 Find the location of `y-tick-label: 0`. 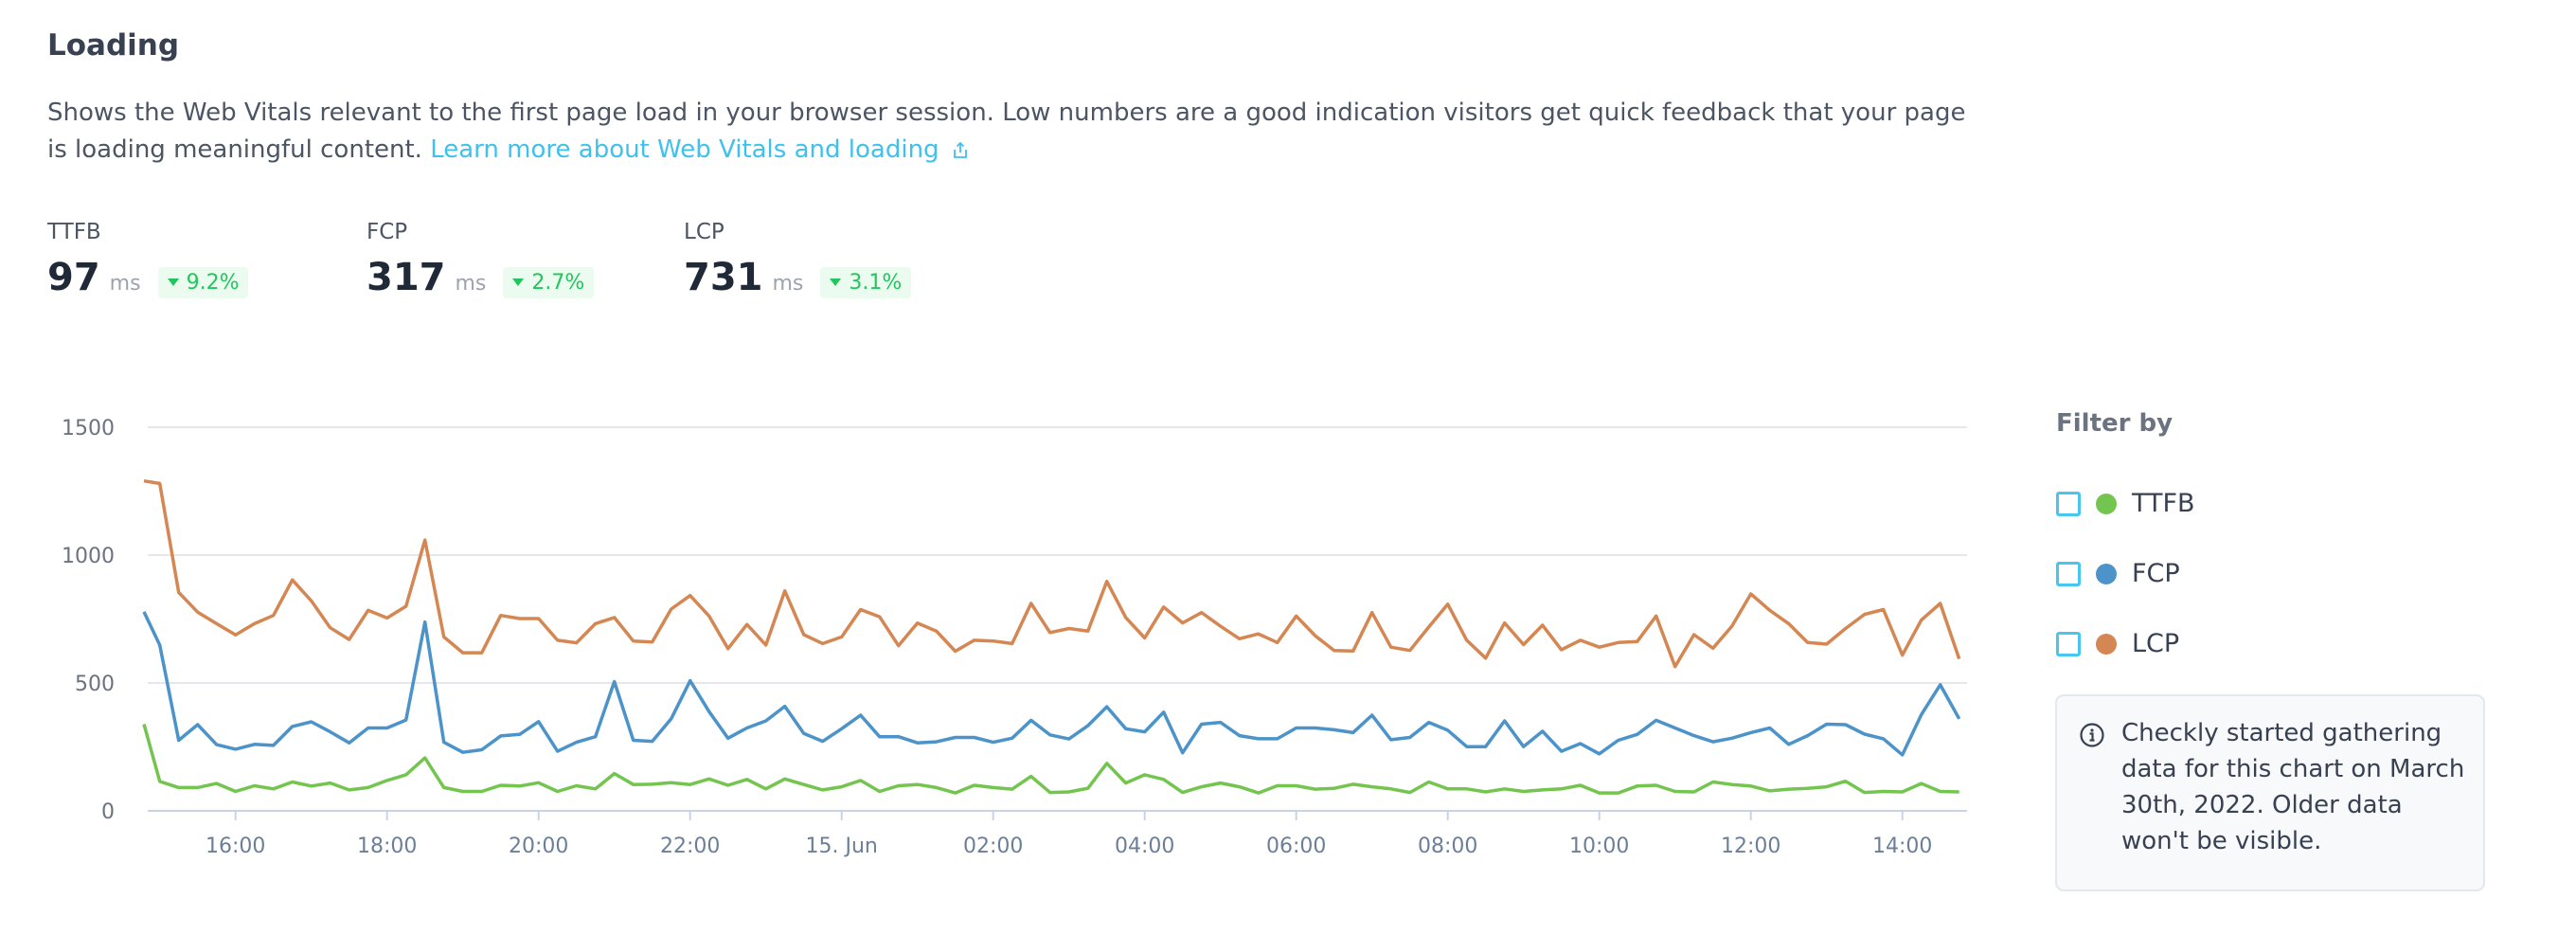

y-tick-label: 0 is located at coordinates (108, 812).